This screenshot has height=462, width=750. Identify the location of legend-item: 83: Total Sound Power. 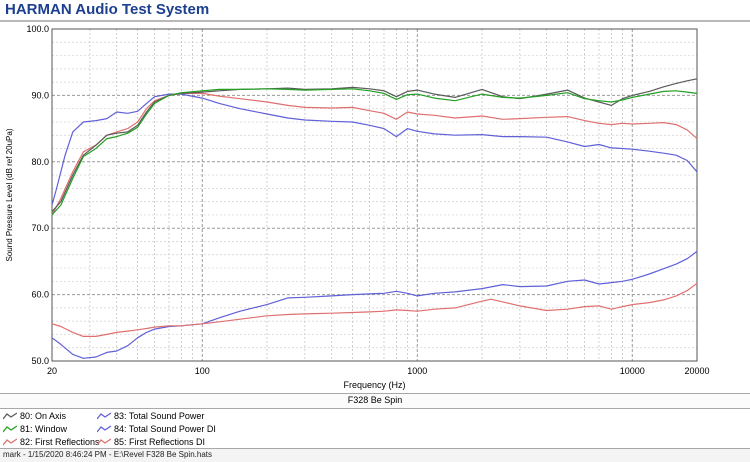
(150, 416).